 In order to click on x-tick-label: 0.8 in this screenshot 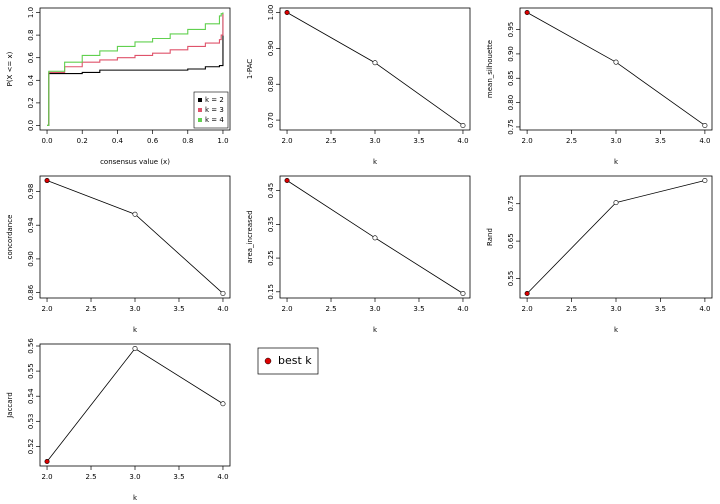, I will do `click(187, 141)`.